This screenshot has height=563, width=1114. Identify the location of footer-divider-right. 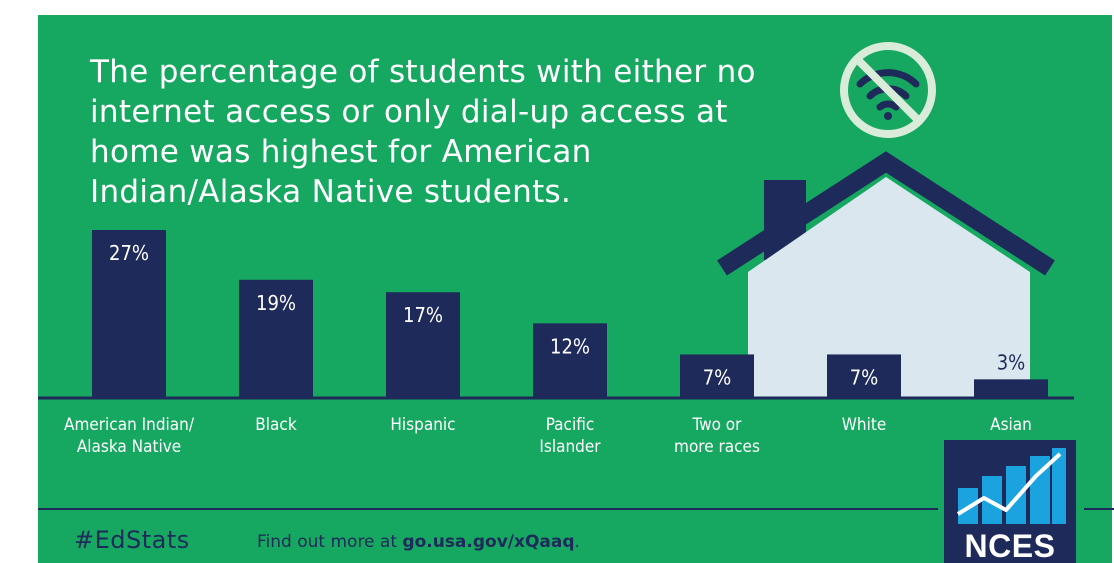
(1099, 509).